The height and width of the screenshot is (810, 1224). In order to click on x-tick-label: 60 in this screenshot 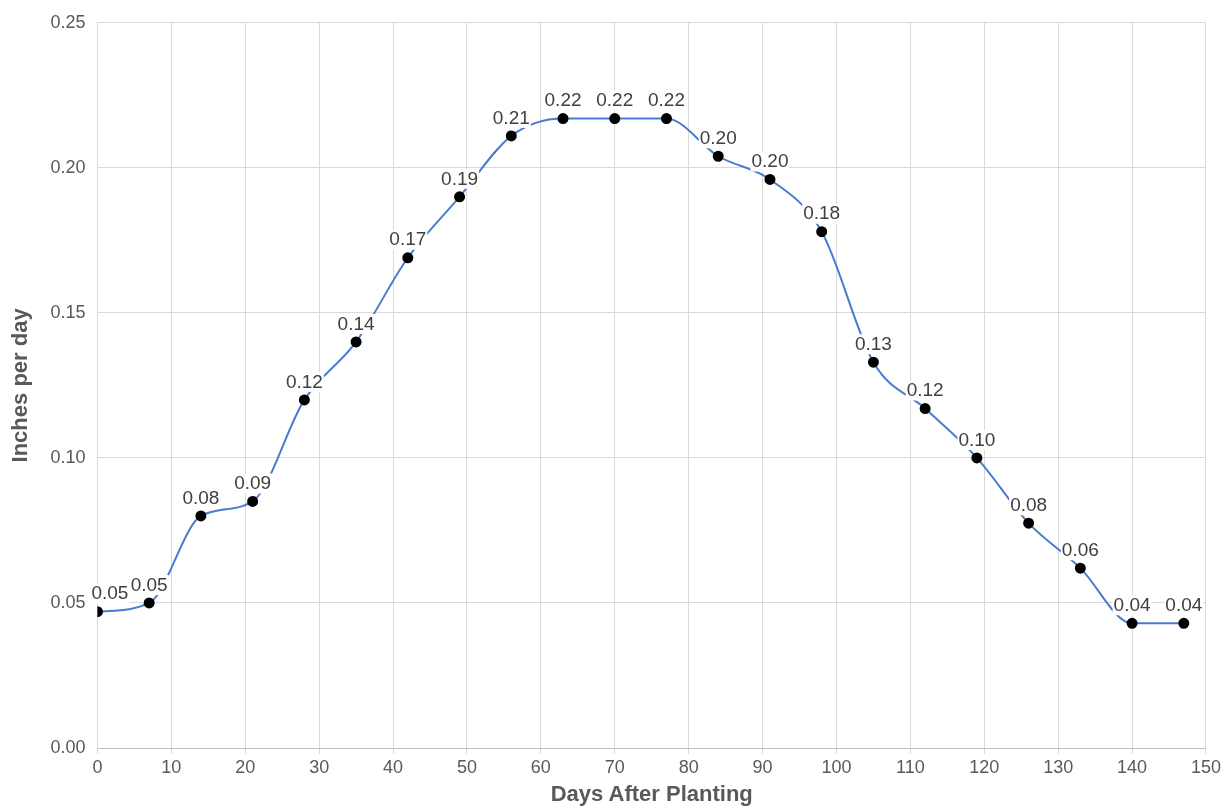, I will do `click(540, 766)`.